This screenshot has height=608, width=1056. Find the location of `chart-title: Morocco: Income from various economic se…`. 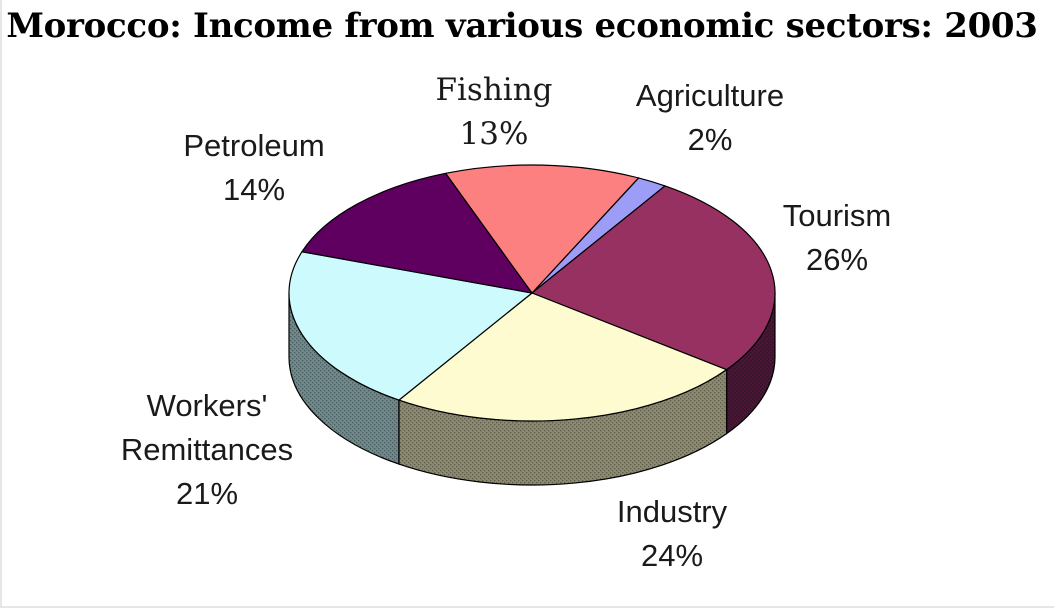

chart-title: Morocco: Income from various economic se… is located at coordinates (522, 26).